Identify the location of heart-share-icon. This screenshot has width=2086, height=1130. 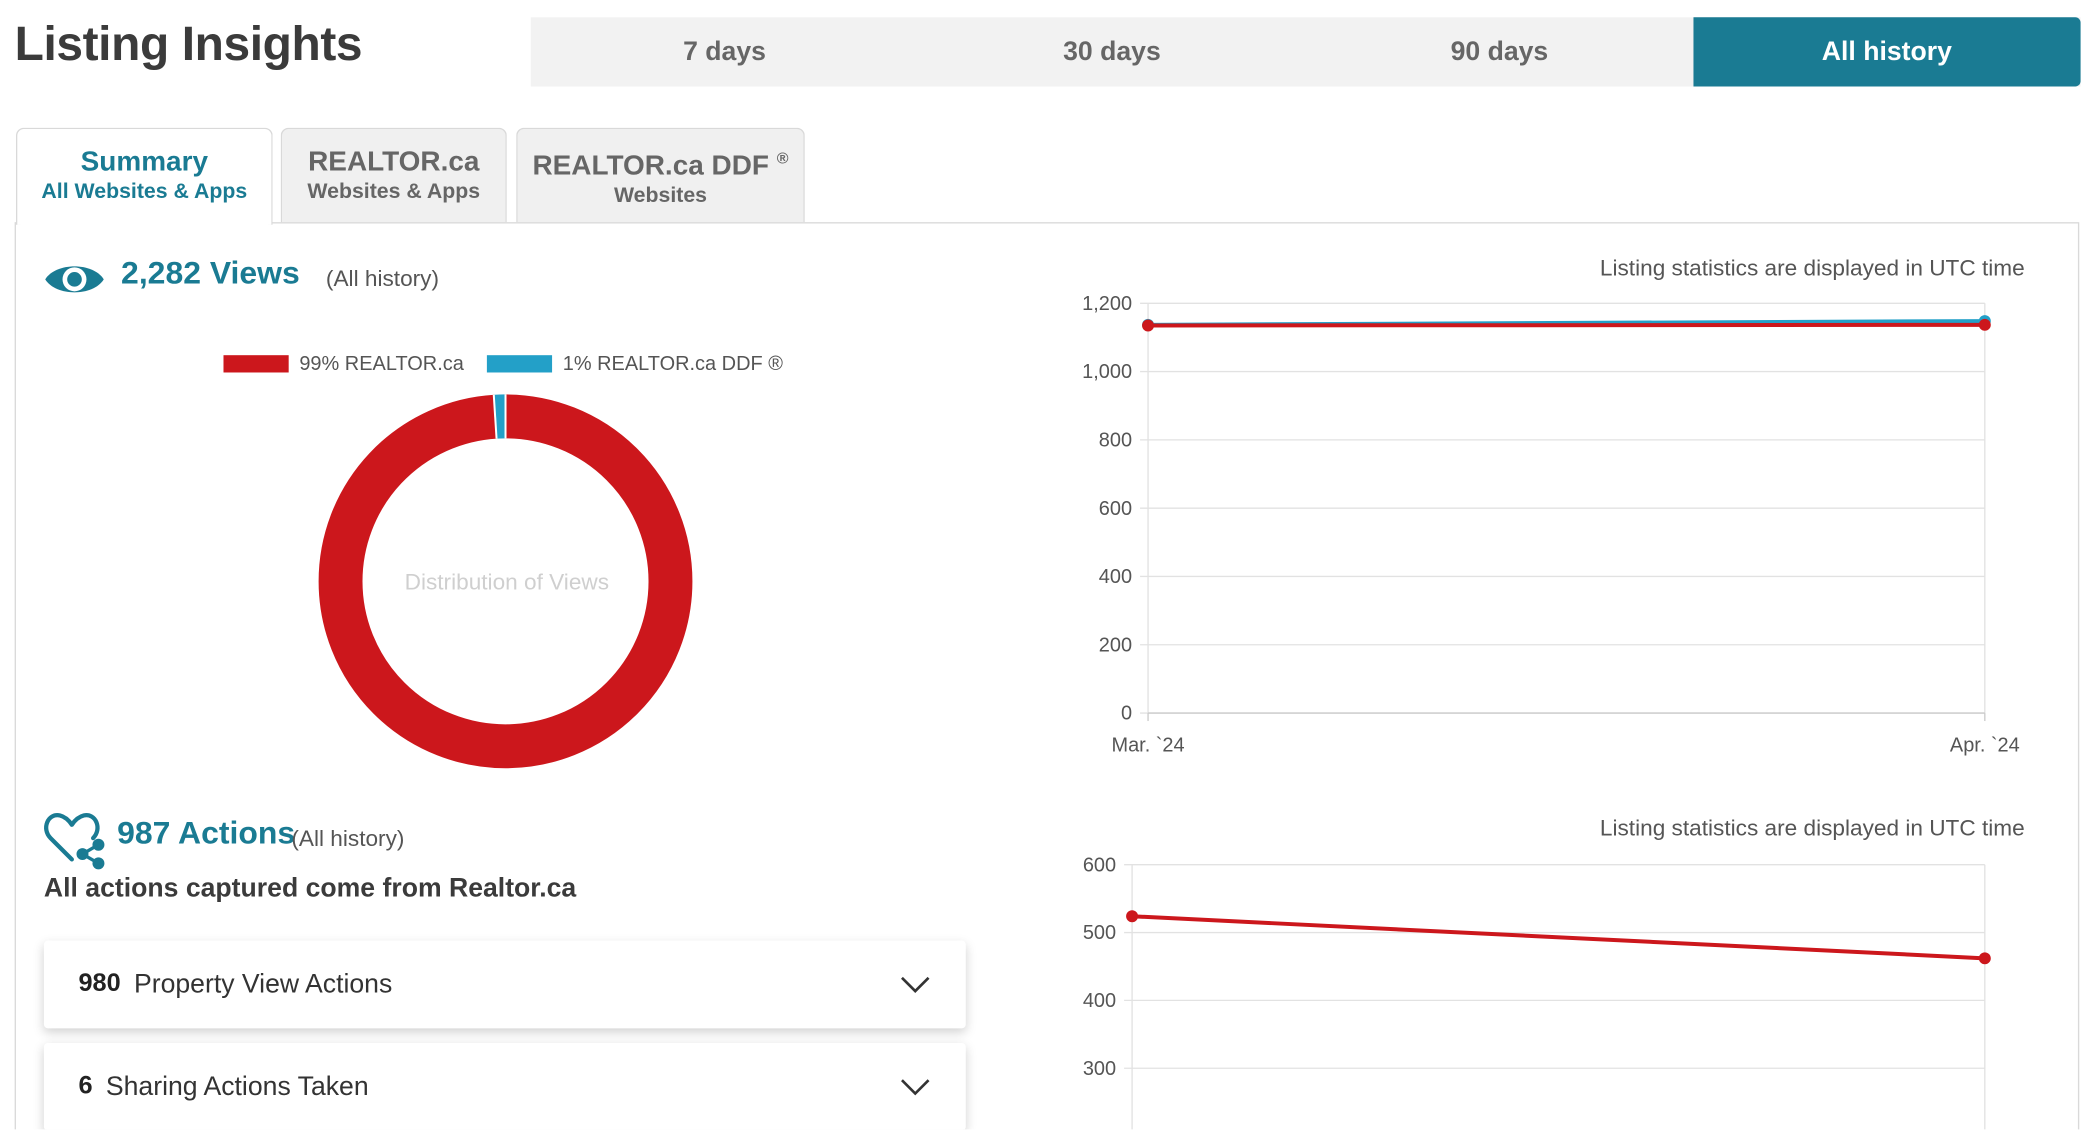
(74, 841).